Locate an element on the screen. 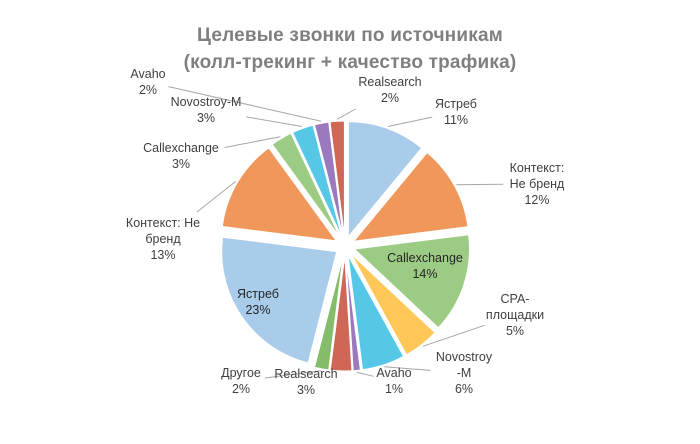  pie-slice-11-novostroy-m is located at coordinates (317, 180).